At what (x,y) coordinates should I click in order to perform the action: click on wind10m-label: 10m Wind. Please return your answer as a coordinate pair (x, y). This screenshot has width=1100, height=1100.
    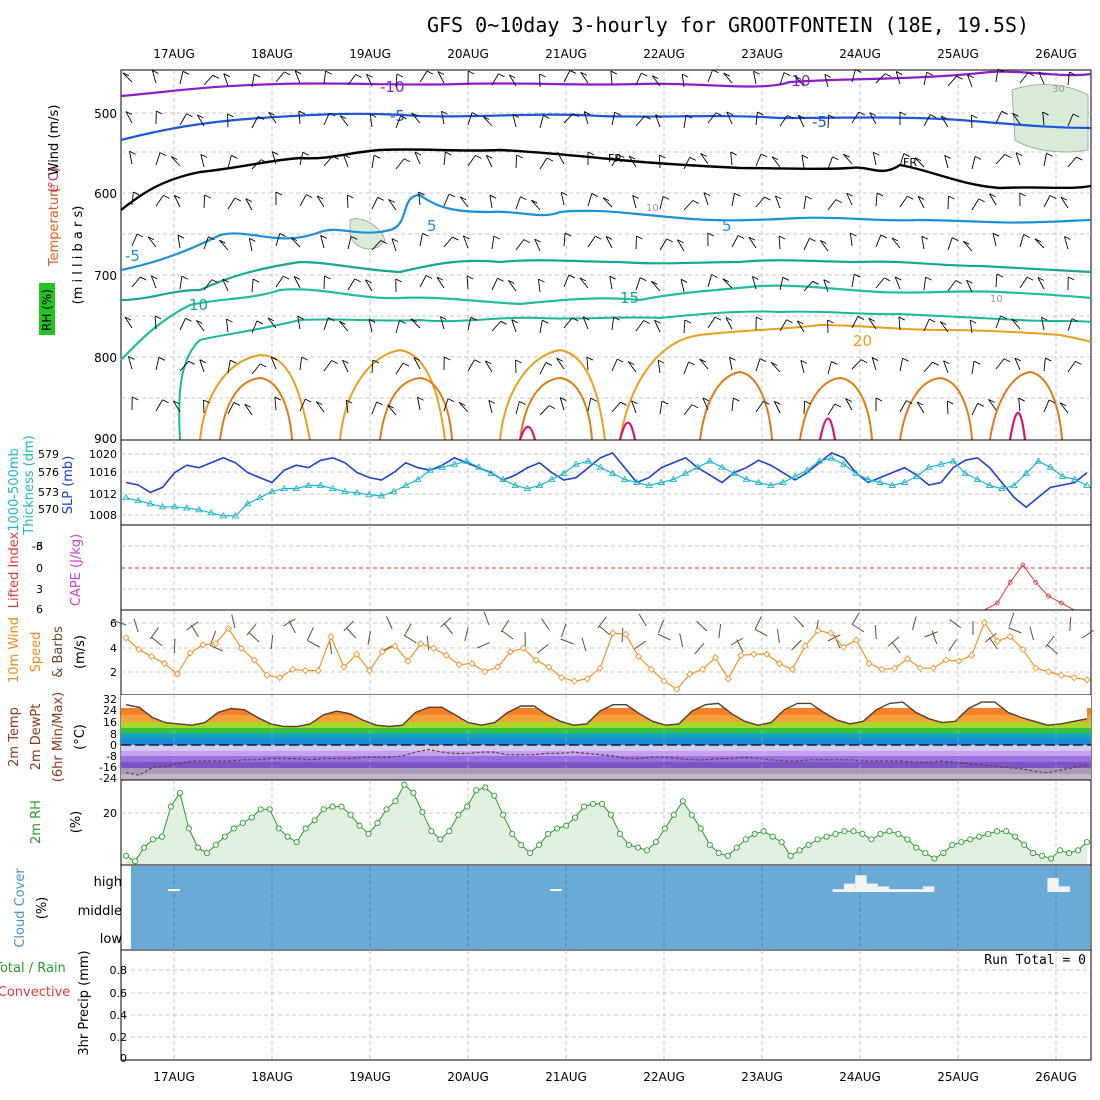
    Looking at the image, I should click on (14, 650).